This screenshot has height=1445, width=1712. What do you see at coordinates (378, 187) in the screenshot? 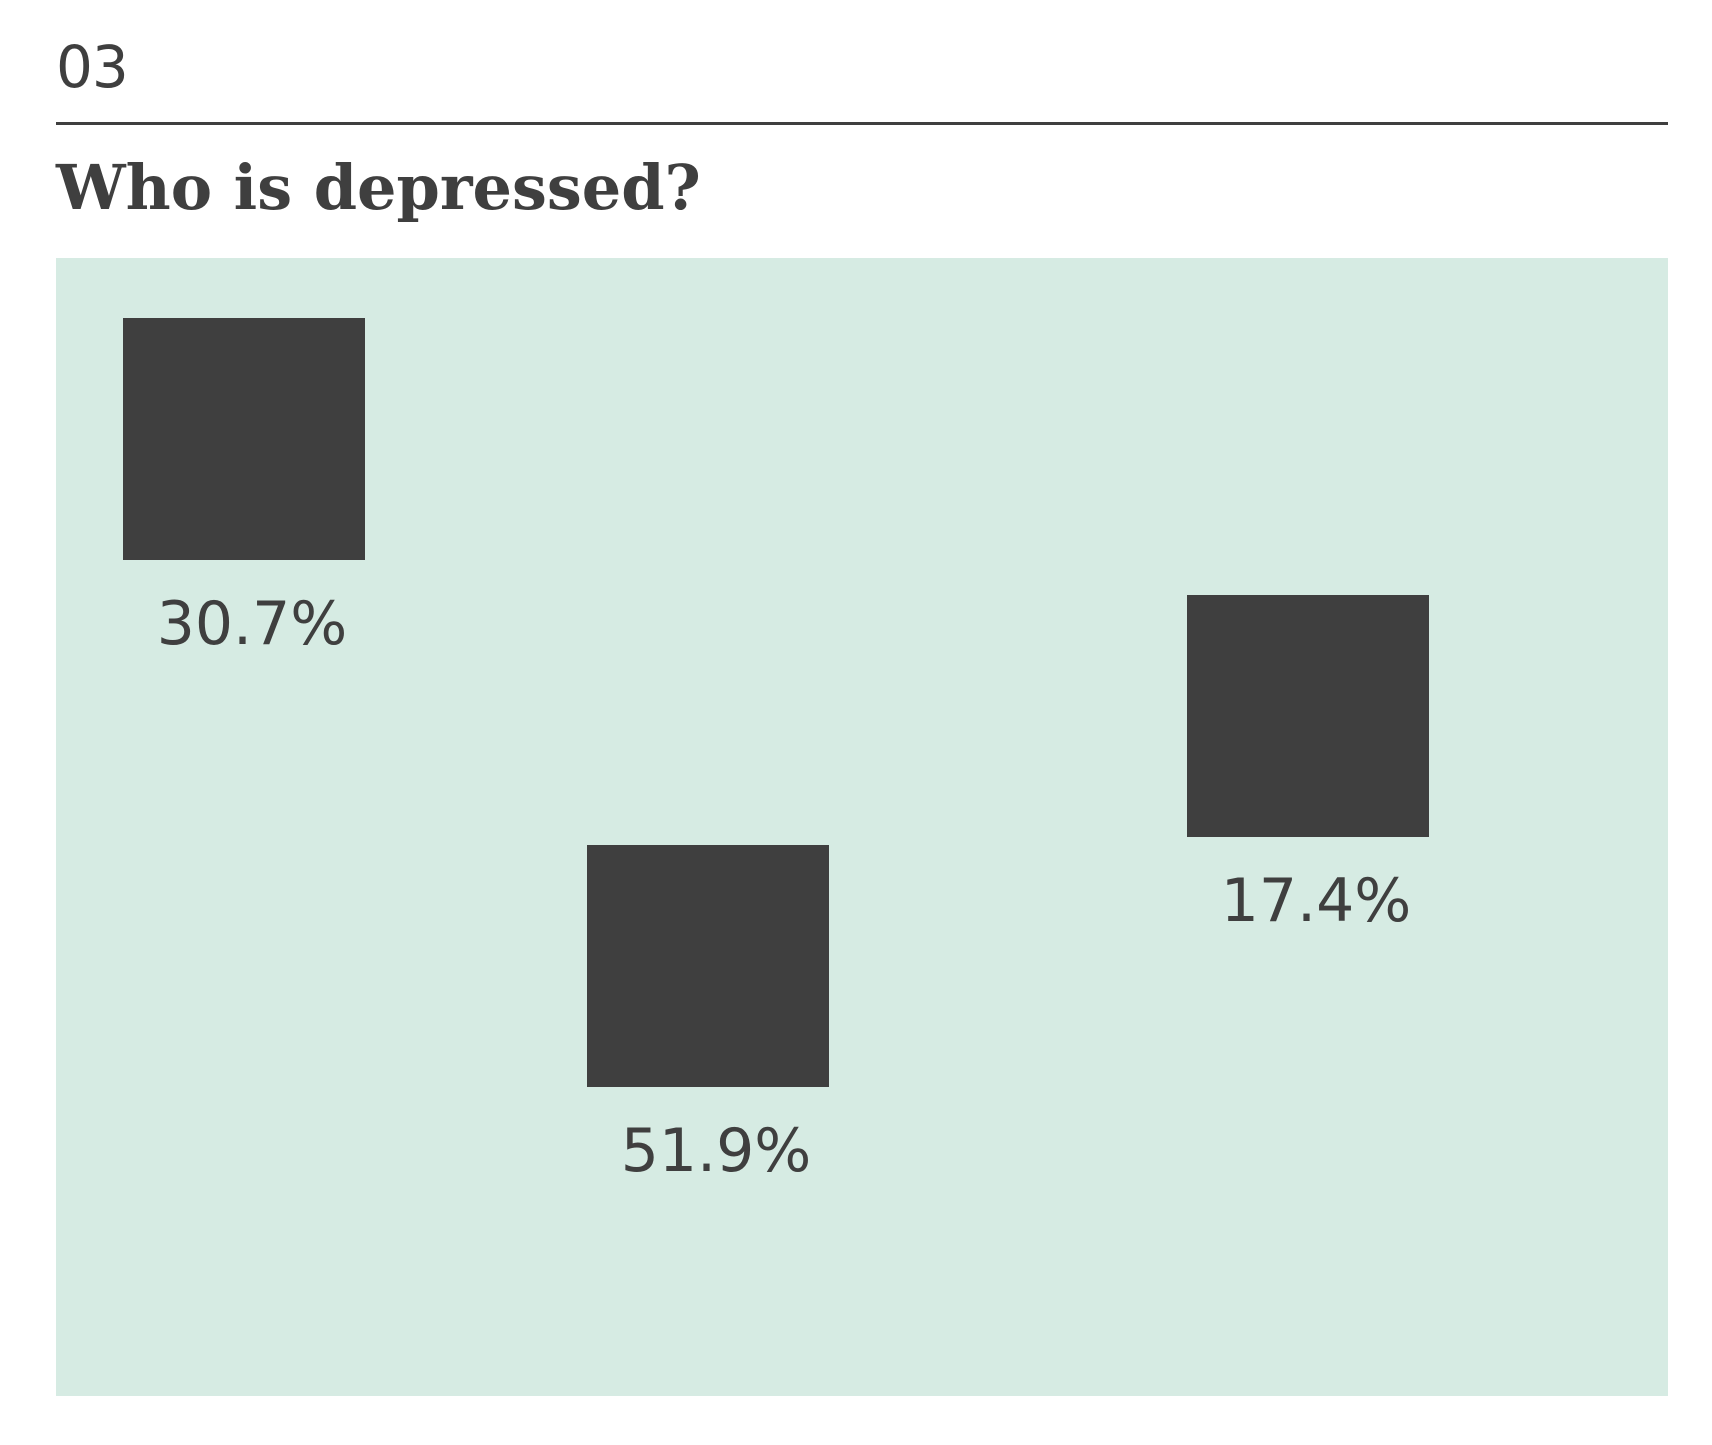
I see `chart-title: Who is depressed?` at bounding box center [378, 187].